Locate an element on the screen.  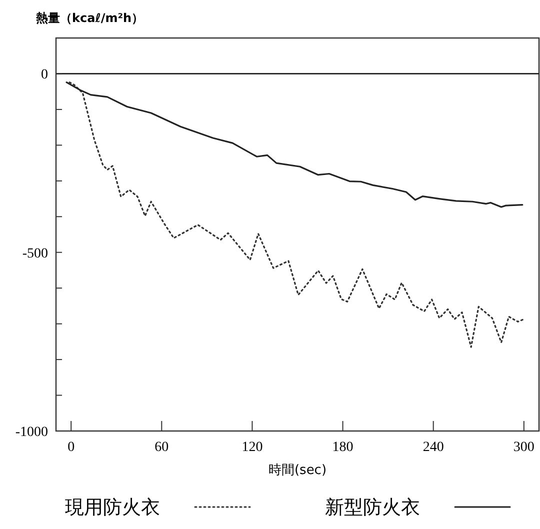
y-tick-label: -1000 is located at coordinates (31, 432).